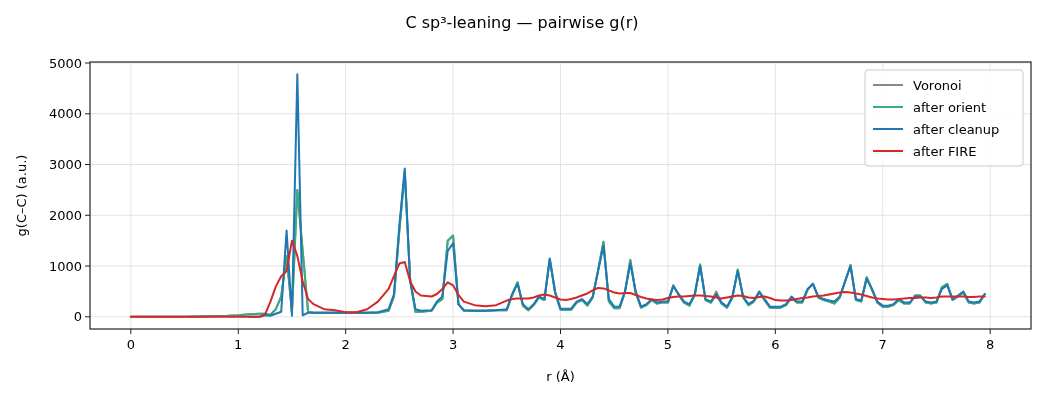 The height and width of the screenshot is (397, 1044). What do you see at coordinates (560, 376) in the screenshot?
I see `x-axis-title: r (Å)` at bounding box center [560, 376].